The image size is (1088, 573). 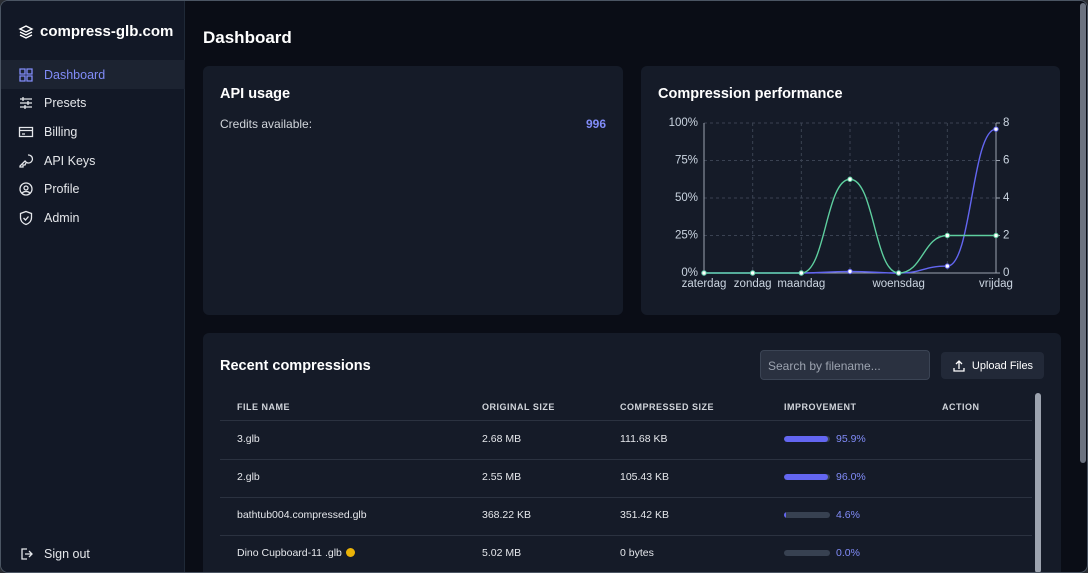 What do you see at coordinates (801, 284) in the screenshot?
I see `x-tick-label: maandag` at bounding box center [801, 284].